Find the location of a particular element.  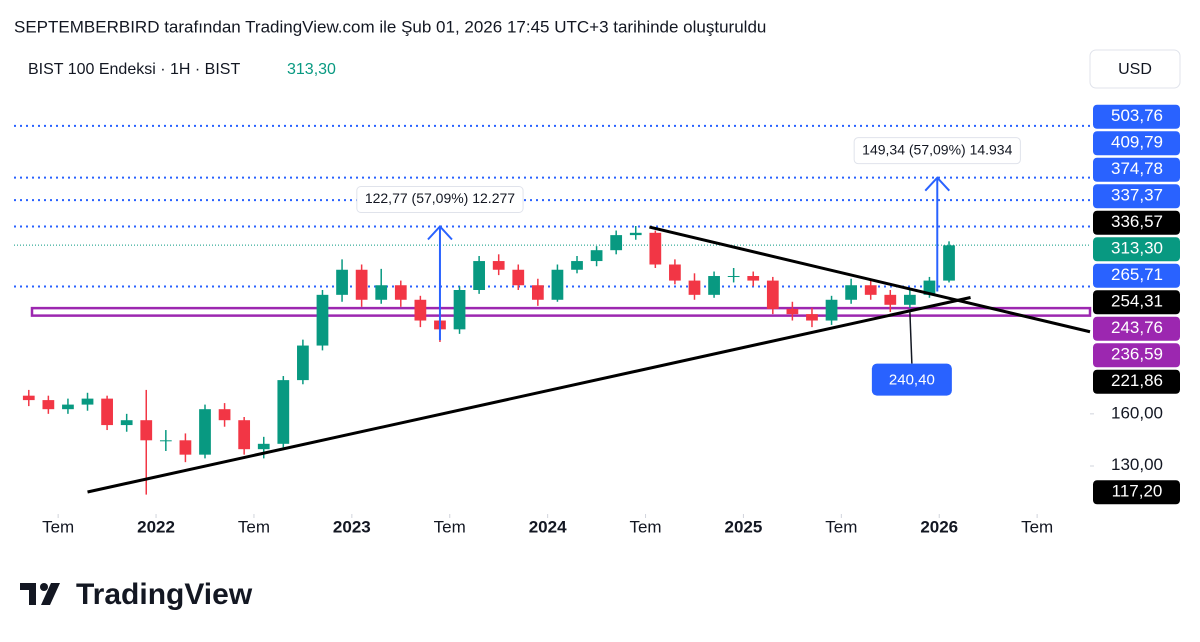

price-label-text: 265,71 is located at coordinates (1137, 274).